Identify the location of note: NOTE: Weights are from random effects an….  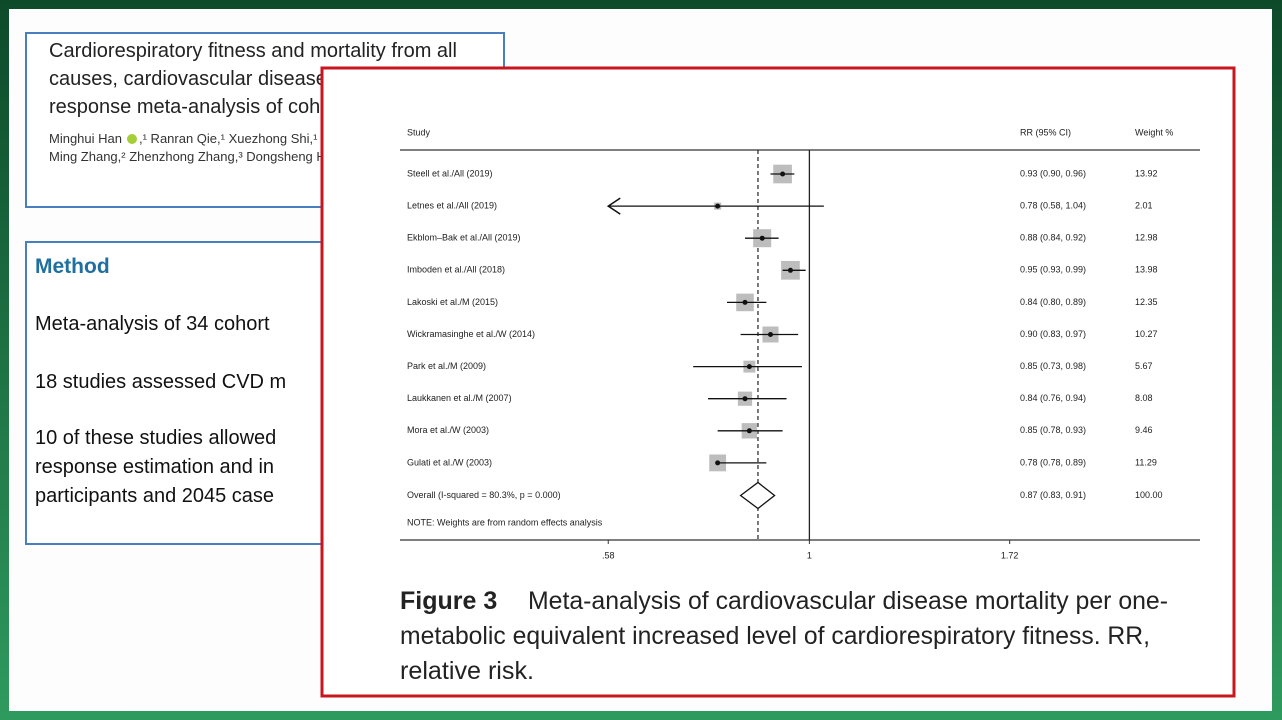
(505, 522).